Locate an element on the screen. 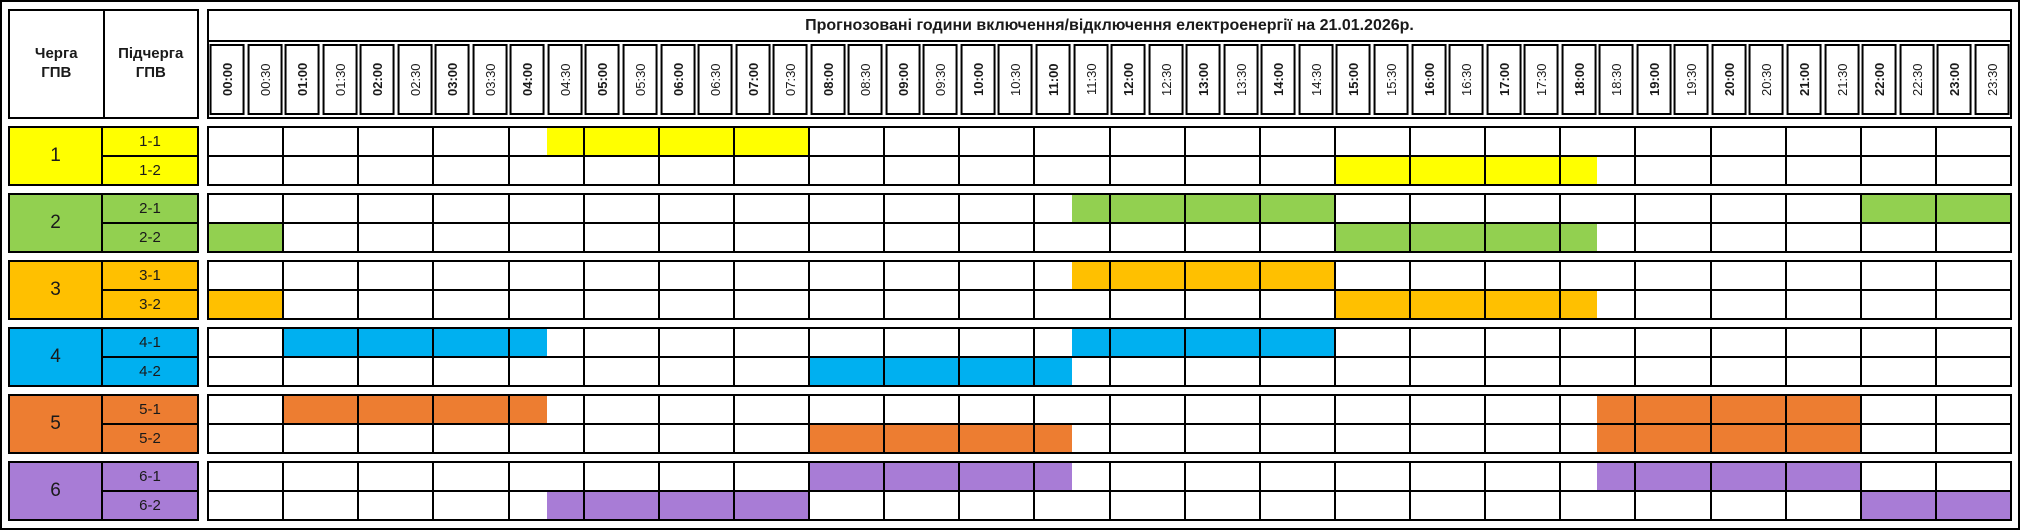 This screenshot has height=530, width=2020. time-label-03:00: 03:00 is located at coordinates (452, 79).